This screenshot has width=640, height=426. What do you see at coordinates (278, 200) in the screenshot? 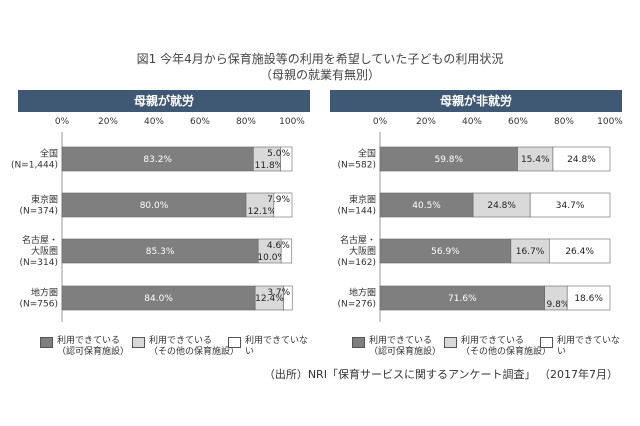
I see `data-label: 7.9%` at bounding box center [278, 200].